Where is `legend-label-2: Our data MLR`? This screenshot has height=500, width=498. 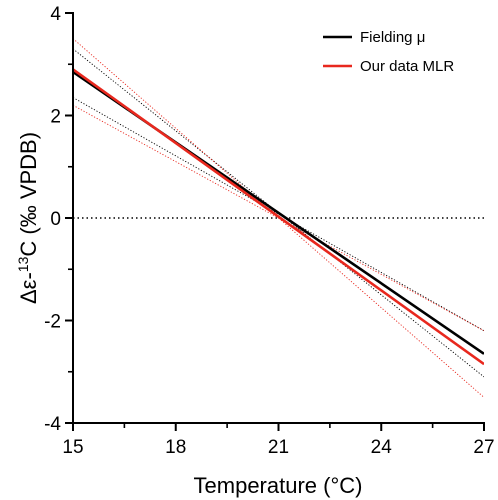
legend-label-2: Our data MLR is located at coordinates (407, 66).